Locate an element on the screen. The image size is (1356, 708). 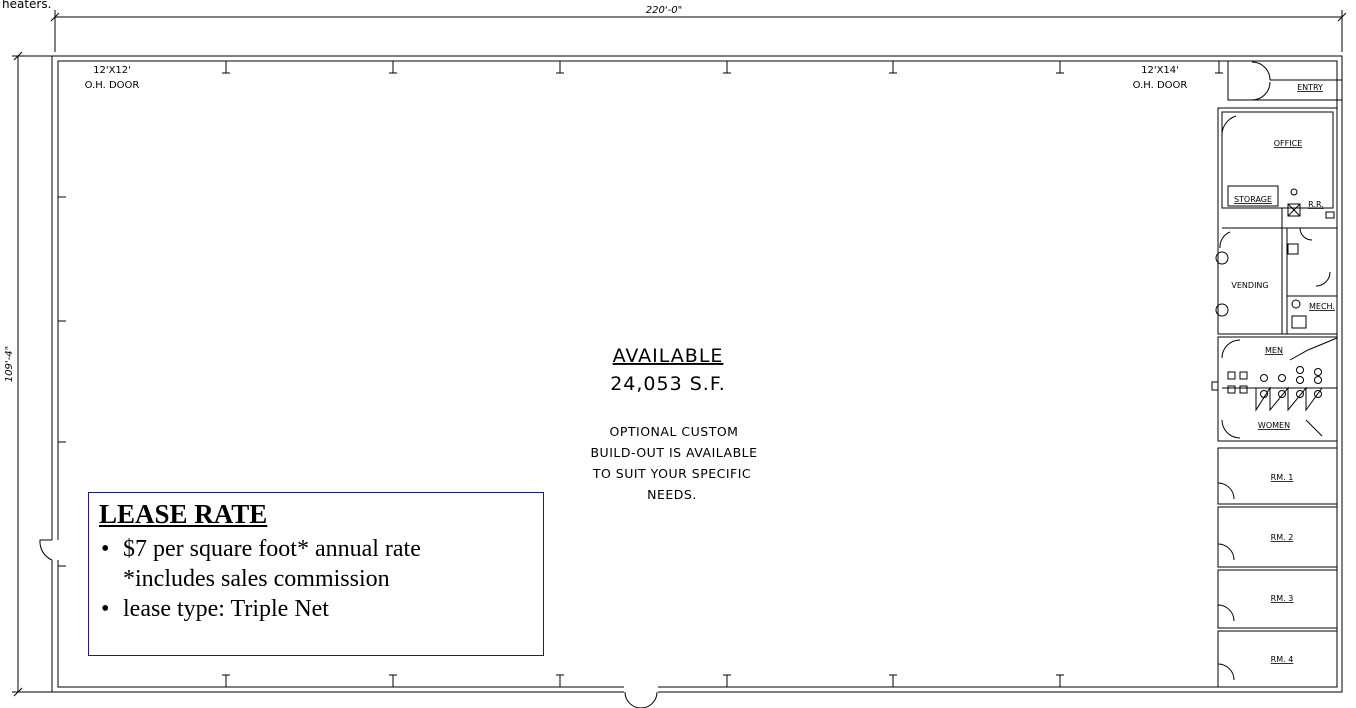
room-storage: STORAGE is located at coordinates (1253, 199).